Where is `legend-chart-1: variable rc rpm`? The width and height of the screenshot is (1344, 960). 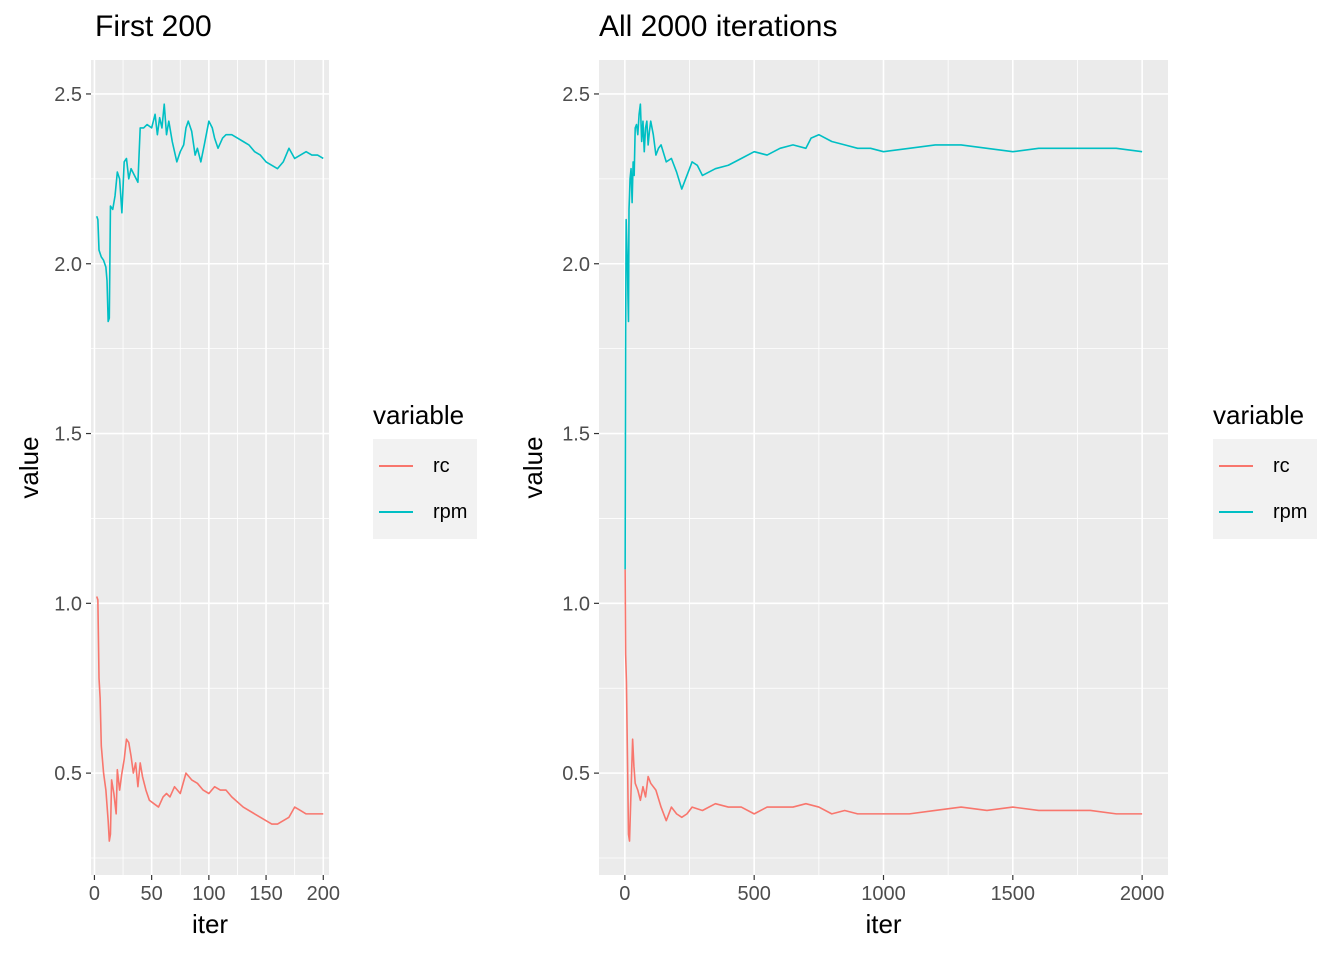 legend-chart-1: variable rc rpm is located at coordinates (425, 469).